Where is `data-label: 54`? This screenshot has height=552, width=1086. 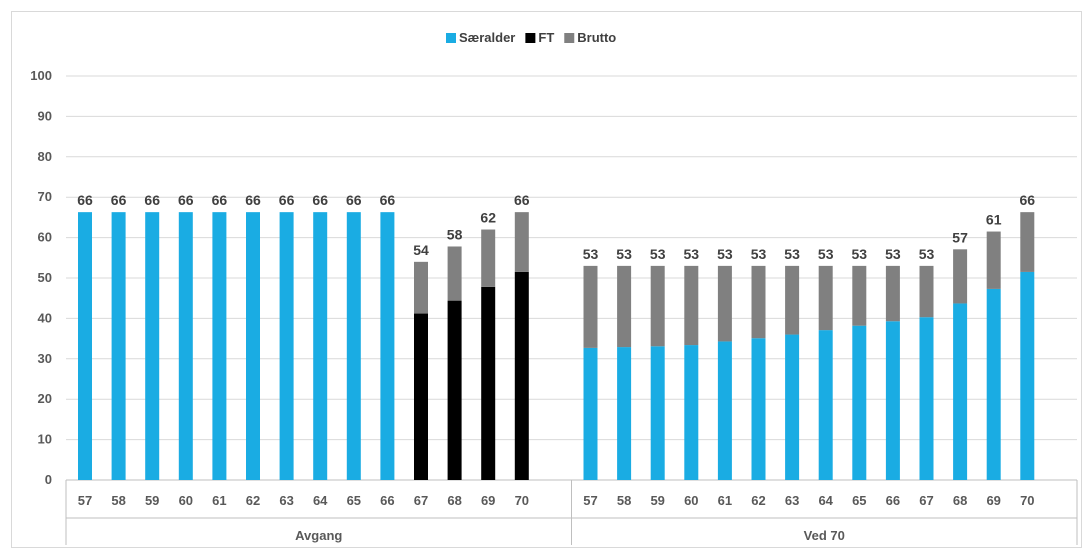 data-label: 54 is located at coordinates (421, 250).